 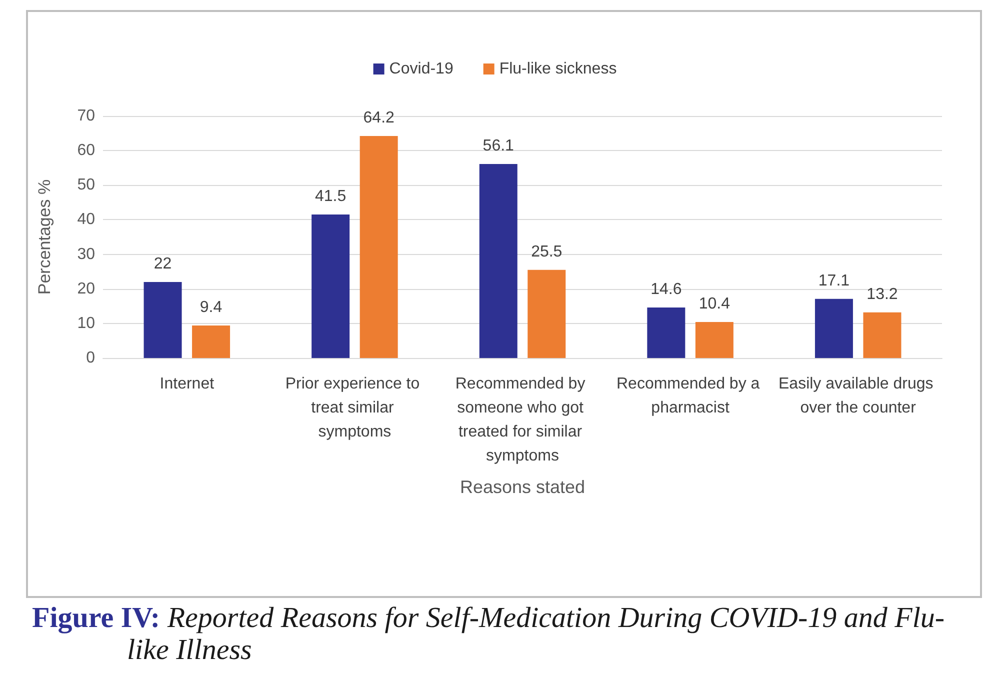 I want to click on data-label: 22, so click(x=163, y=263).